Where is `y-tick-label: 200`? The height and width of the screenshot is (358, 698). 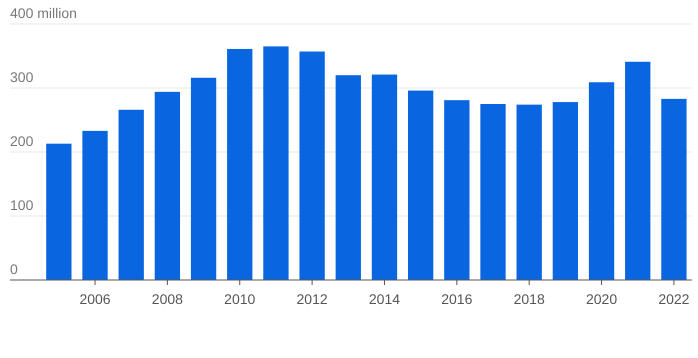 y-tick-label: 200 is located at coordinates (22, 141).